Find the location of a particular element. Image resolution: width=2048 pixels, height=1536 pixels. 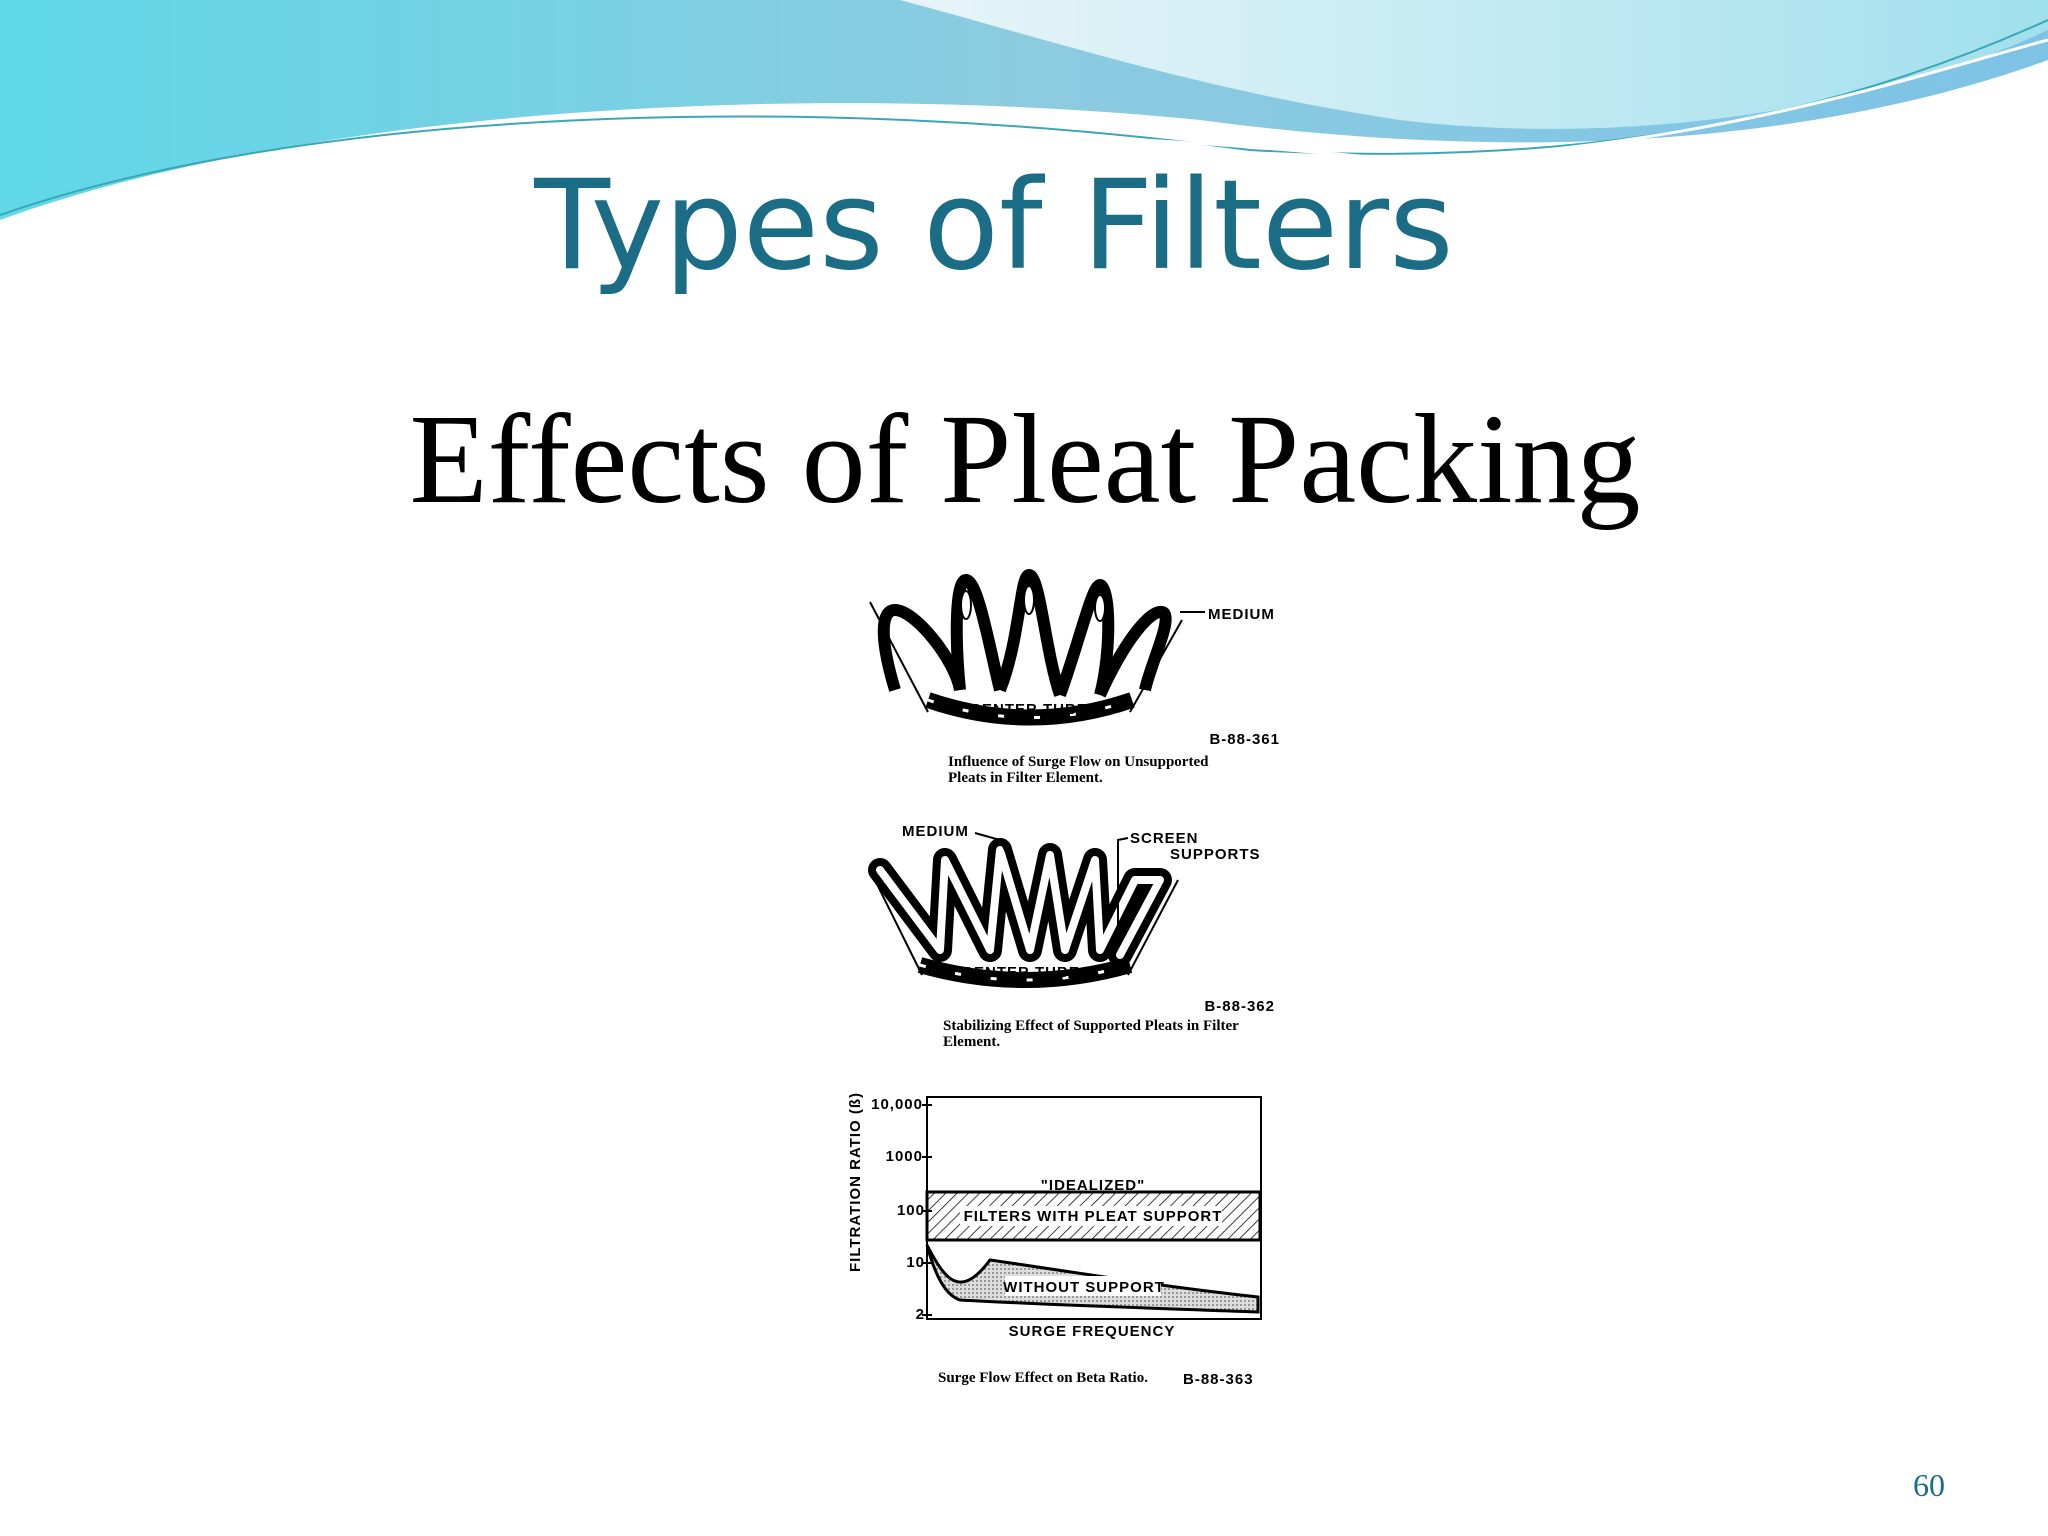

graph is located at coordinates (1092, 1208).